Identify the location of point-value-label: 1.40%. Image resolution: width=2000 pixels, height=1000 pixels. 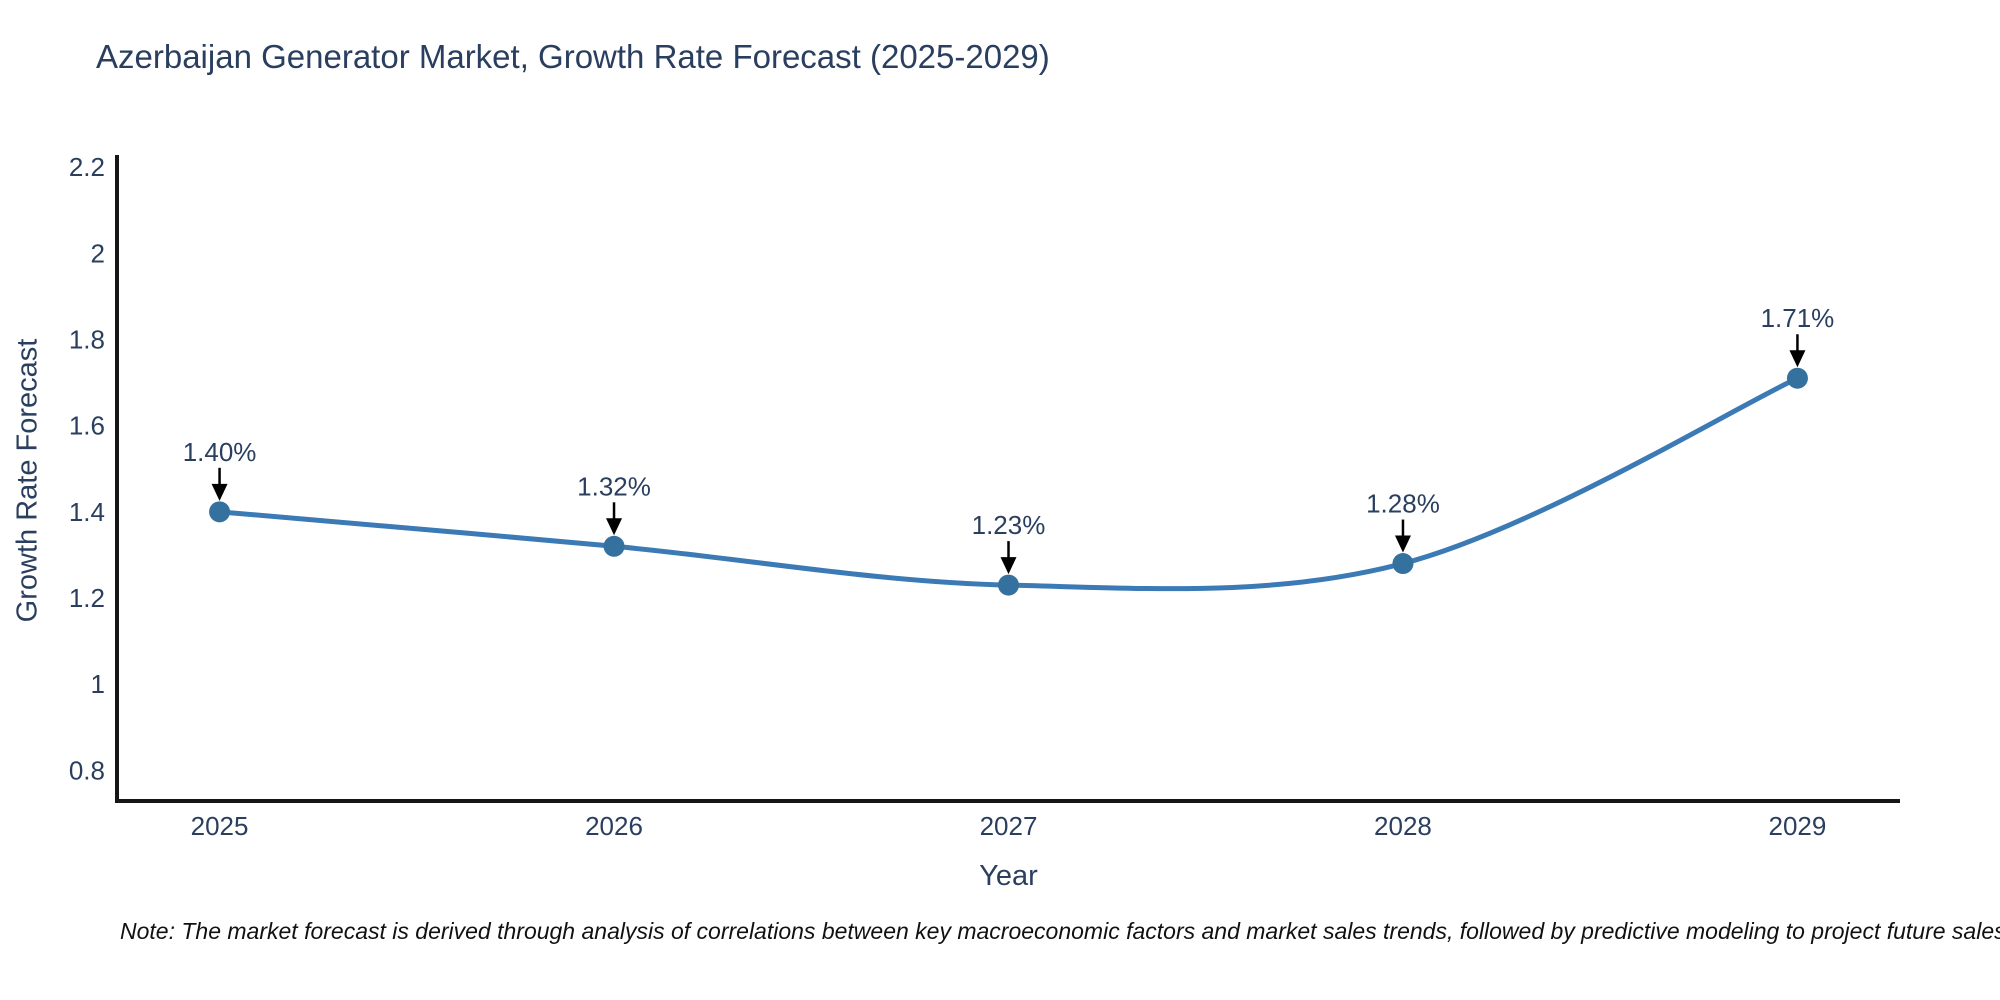
(220, 452).